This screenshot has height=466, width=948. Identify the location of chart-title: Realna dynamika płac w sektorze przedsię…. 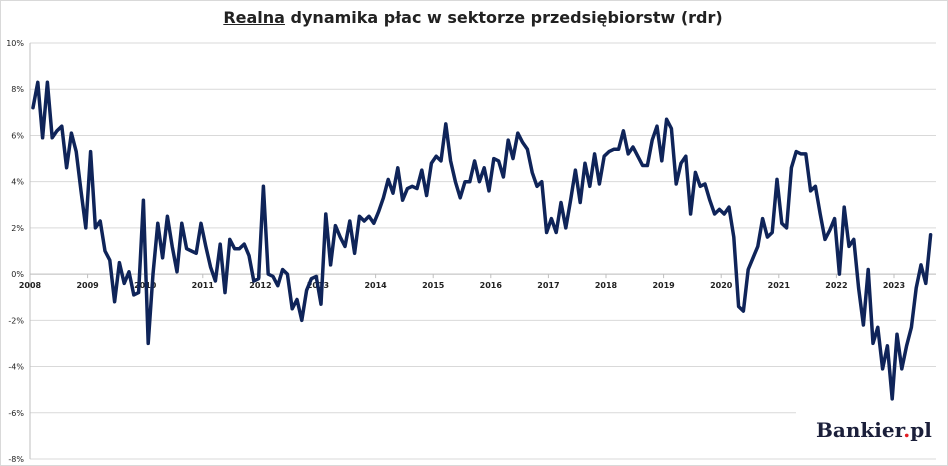
(473, 17).